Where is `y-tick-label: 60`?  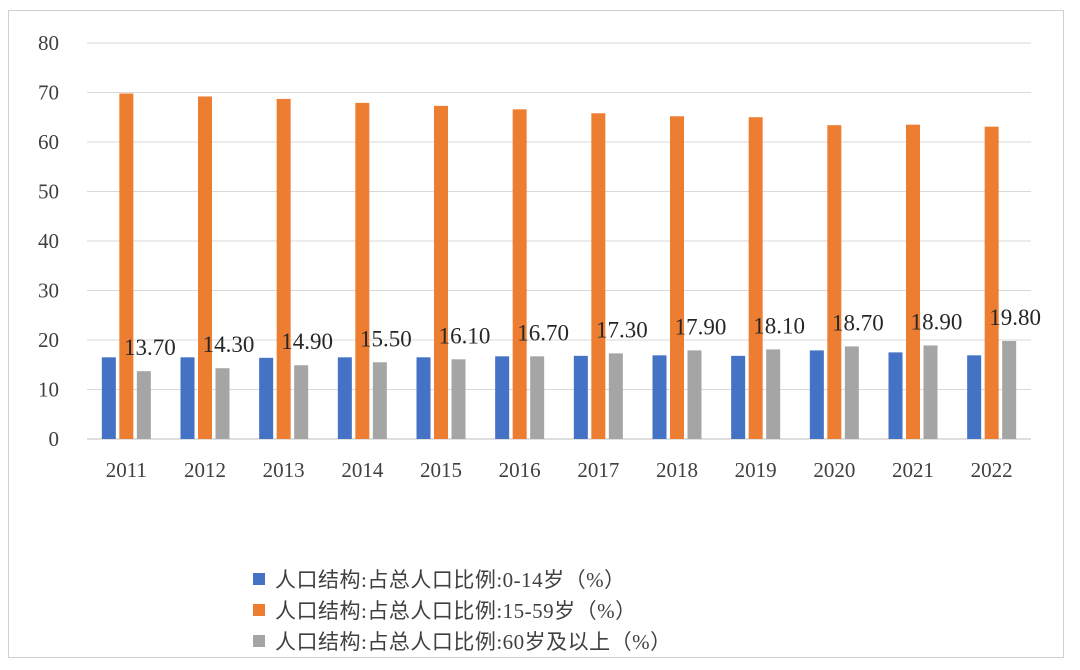
y-tick-label: 60 is located at coordinates (48, 142).